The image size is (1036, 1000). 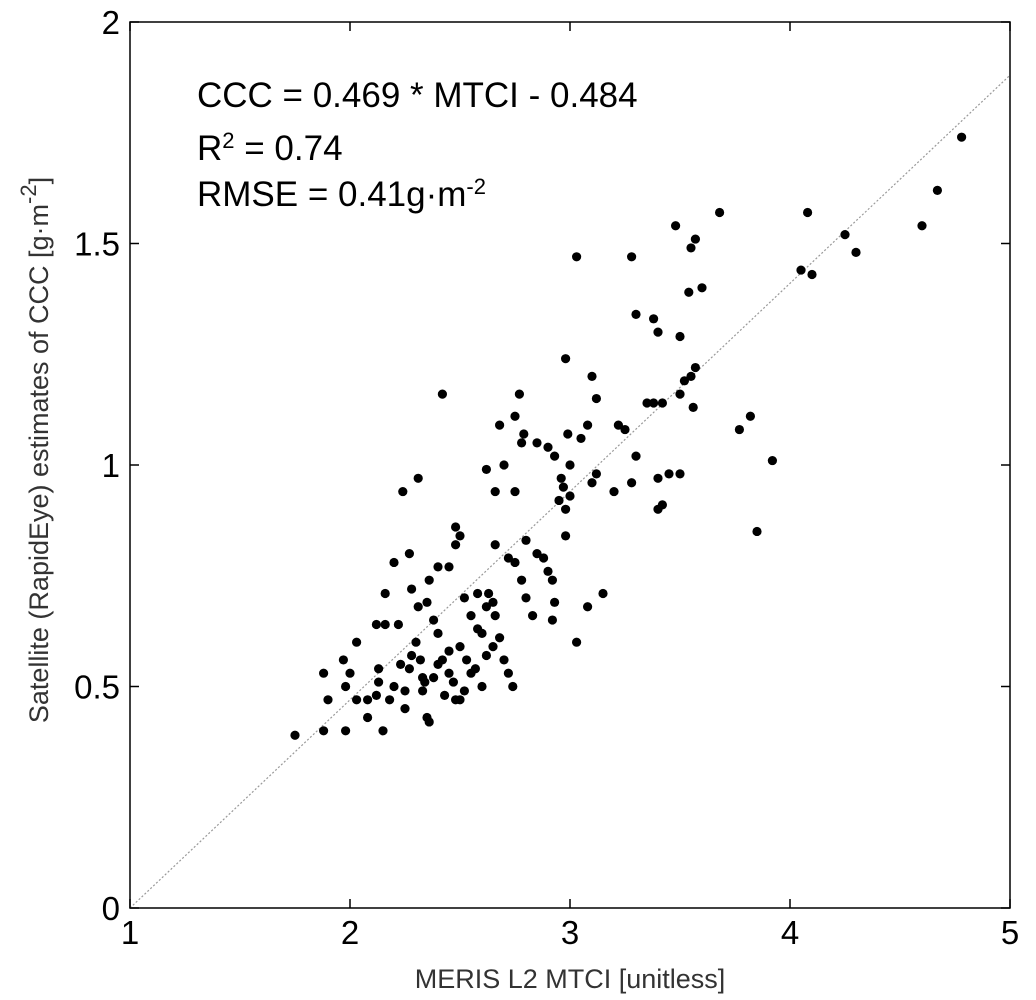 I want to click on r-squared-annotation: R2 = 0.74, so click(x=270, y=148).